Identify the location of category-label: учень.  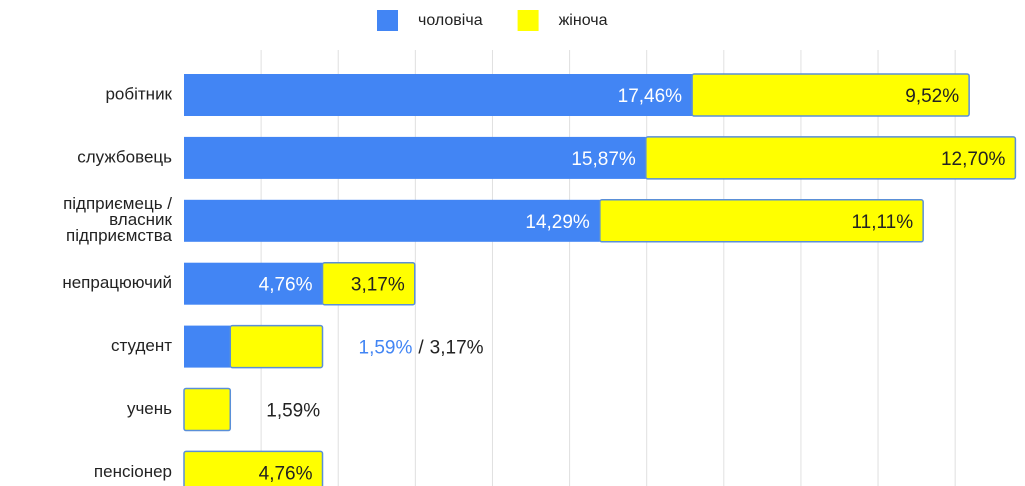
(149, 408).